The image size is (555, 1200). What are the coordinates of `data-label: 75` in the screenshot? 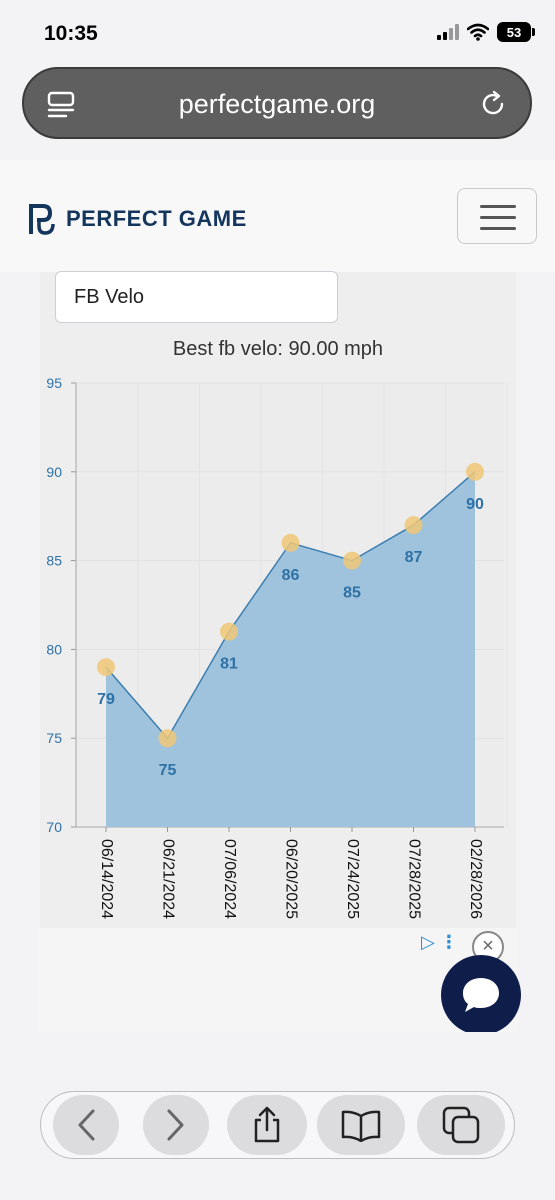 It's located at (168, 770).